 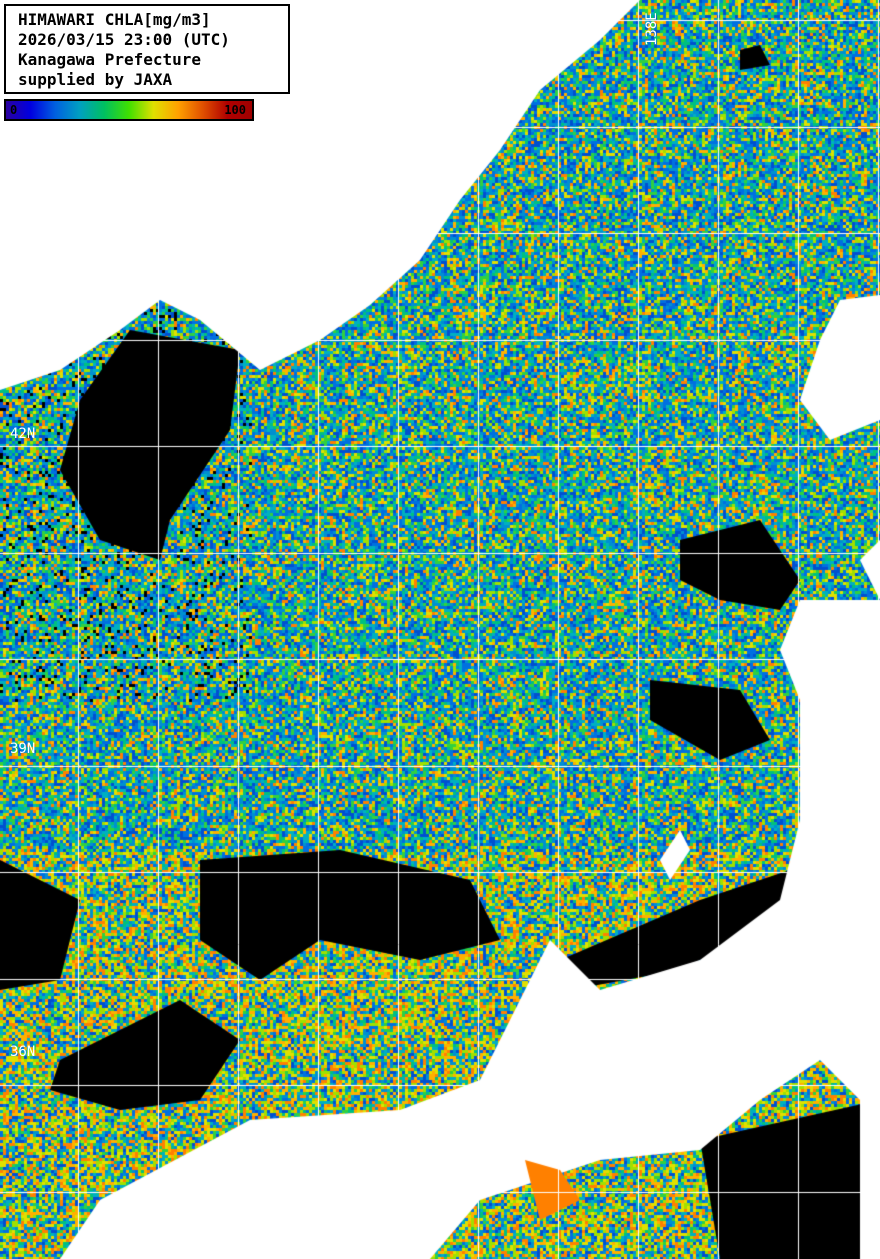 I want to click on legend-line-supplier: supplied by JAXA, so click(x=95, y=79).